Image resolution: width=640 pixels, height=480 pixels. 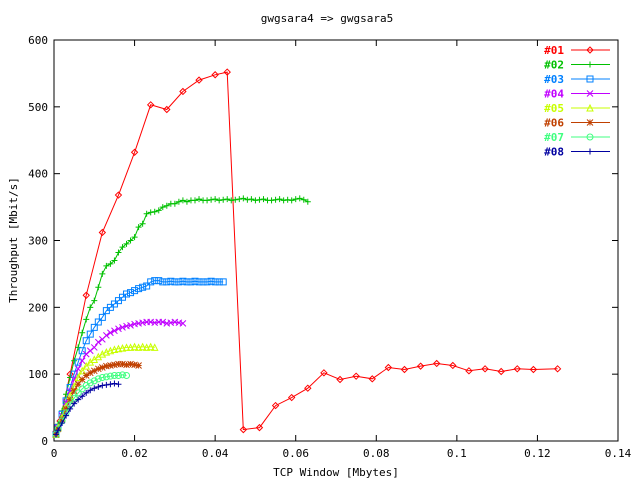 What do you see at coordinates (38, 307) in the screenshot?
I see `y-tick-label: 200` at bounding box center [38, 307].